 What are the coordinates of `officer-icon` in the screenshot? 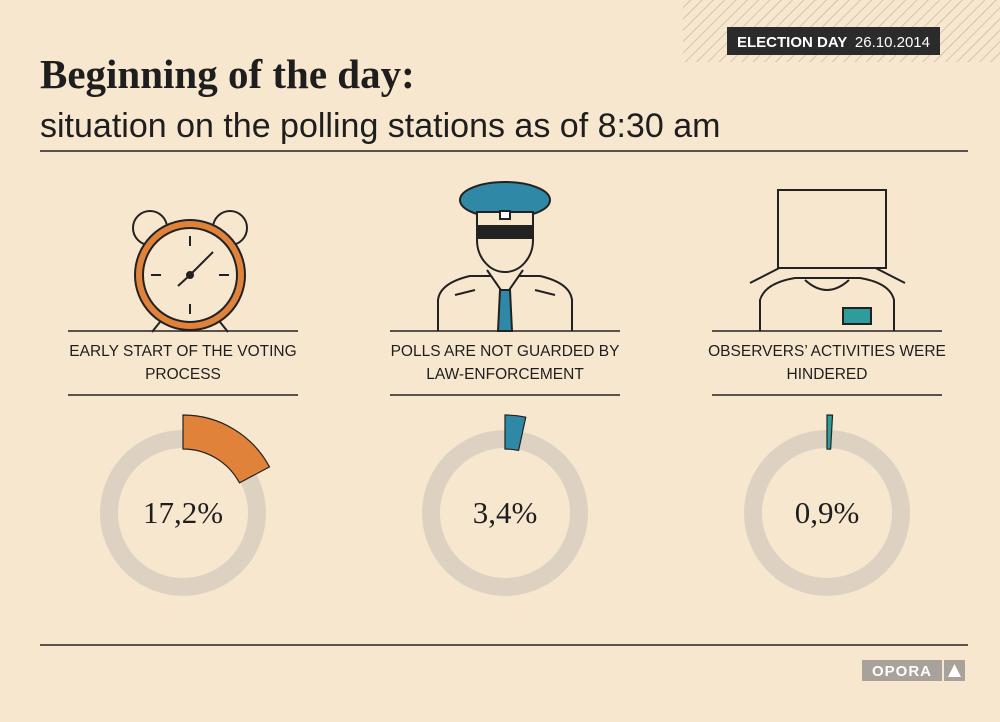 It's located at (505, 256).